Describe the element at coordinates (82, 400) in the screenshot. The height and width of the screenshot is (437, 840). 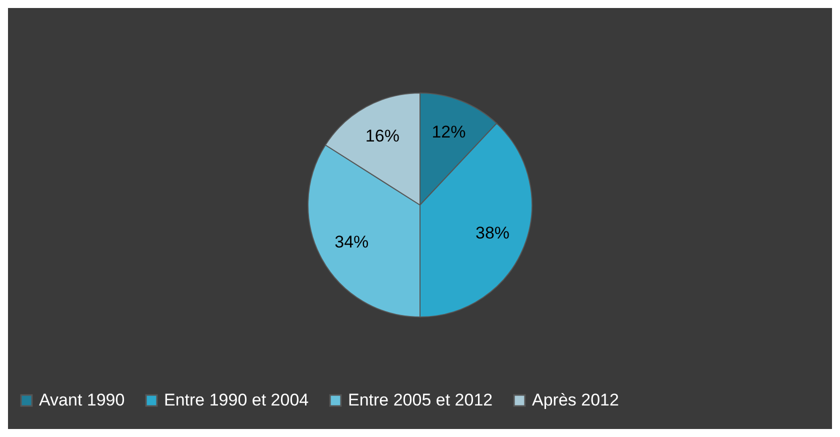
I see `legend-label: Avant 1990` at that location.